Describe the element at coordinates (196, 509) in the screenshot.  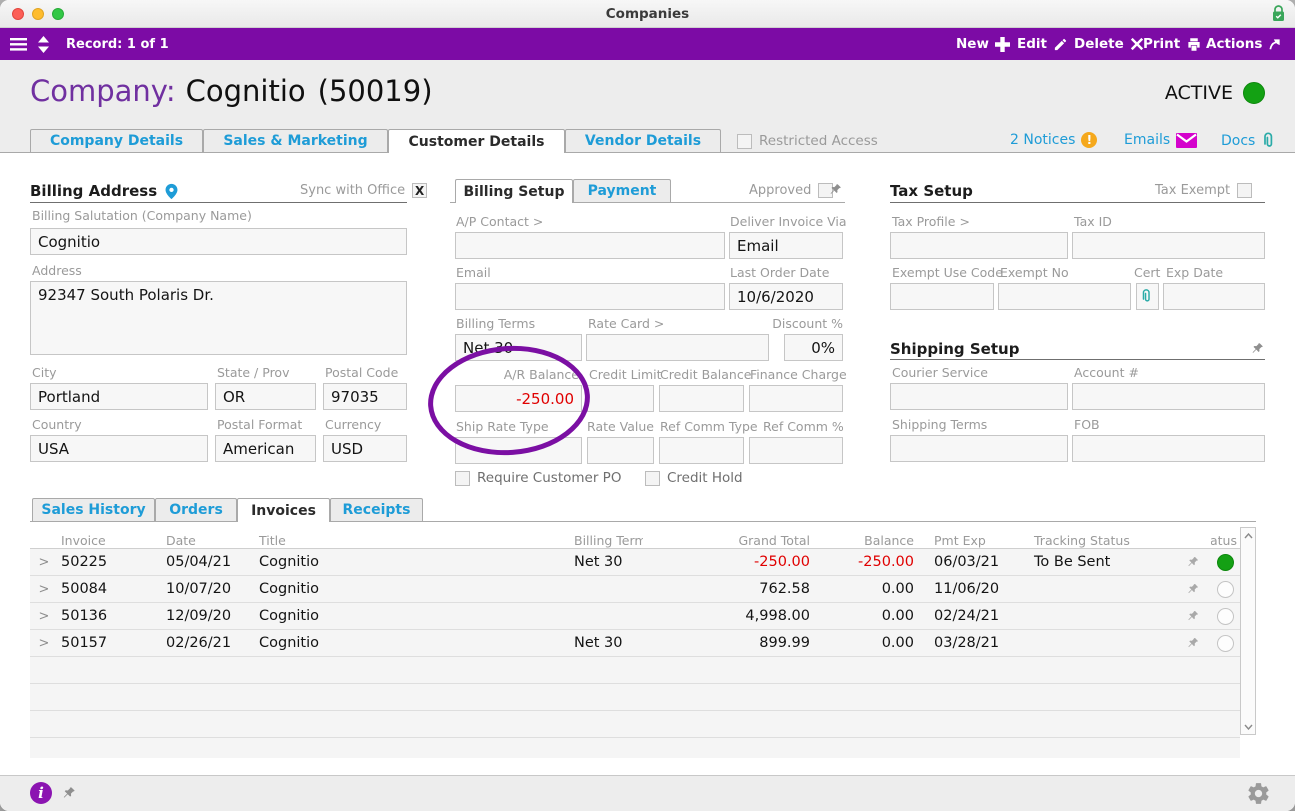
I see `tab-orders: Orders` at that location.